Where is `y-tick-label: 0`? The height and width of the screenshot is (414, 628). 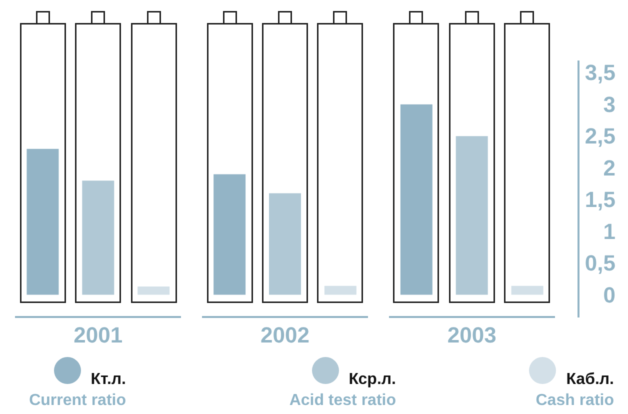
y-tick-label: 0 is located at coordinates (609, 295).